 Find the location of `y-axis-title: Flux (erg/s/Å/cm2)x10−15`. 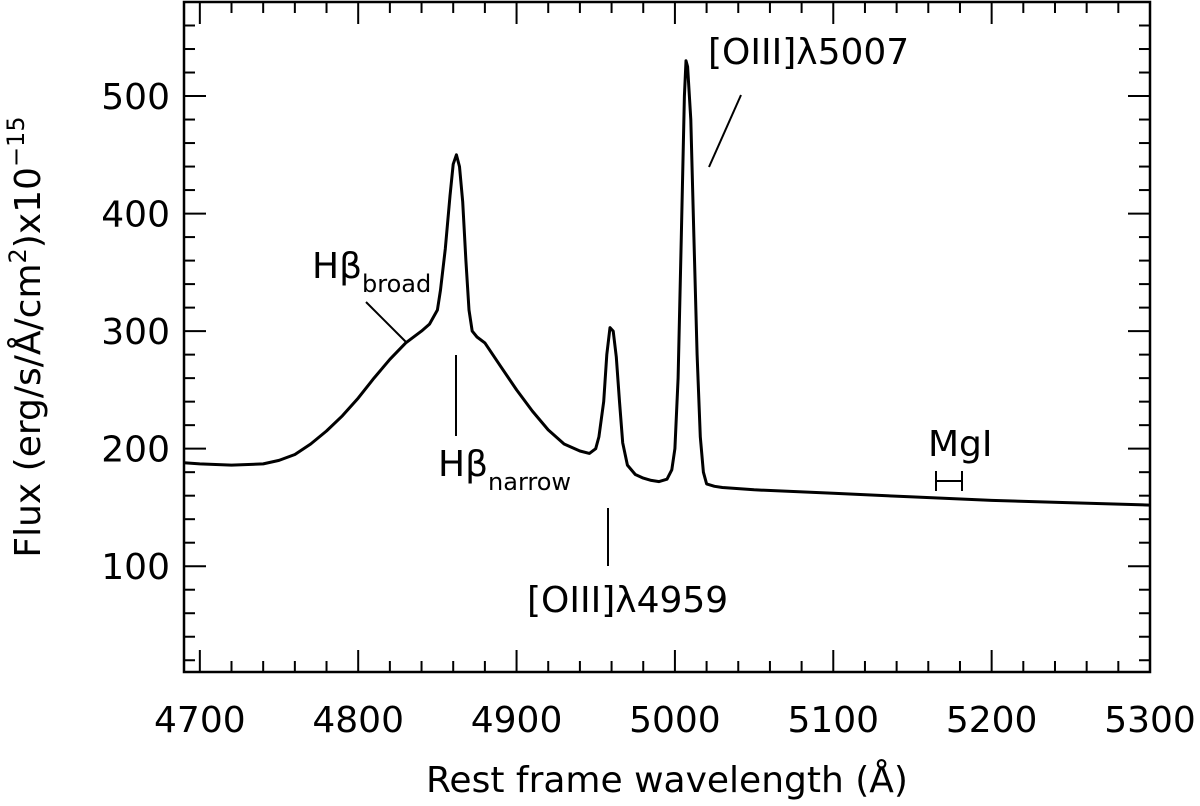

y-axis-title: Flux (erg/s/Å/cm2)x10−15 is located at coordinates (25, 336).